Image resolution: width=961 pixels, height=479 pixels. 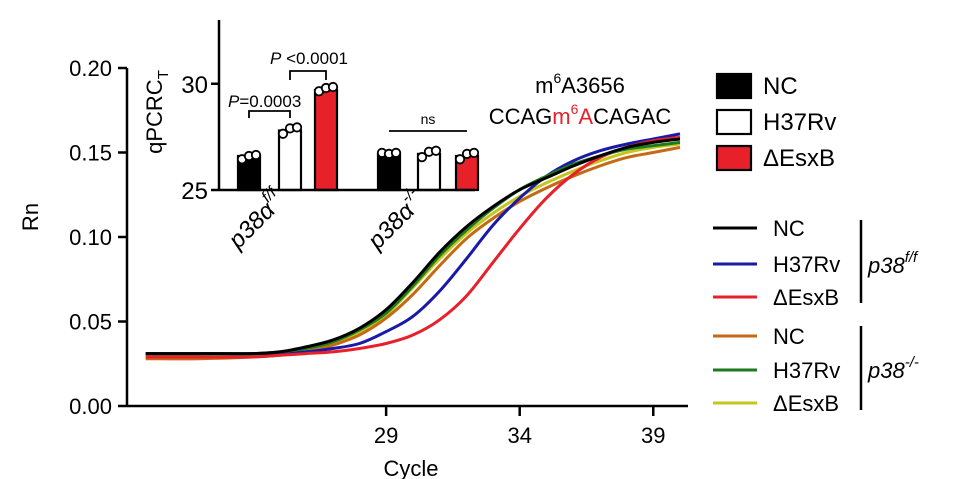 What do you see at coordinates (780, 86) in the screenshot?
I see `bar-legend-label-0: NC` at bounding box center [780, 86].